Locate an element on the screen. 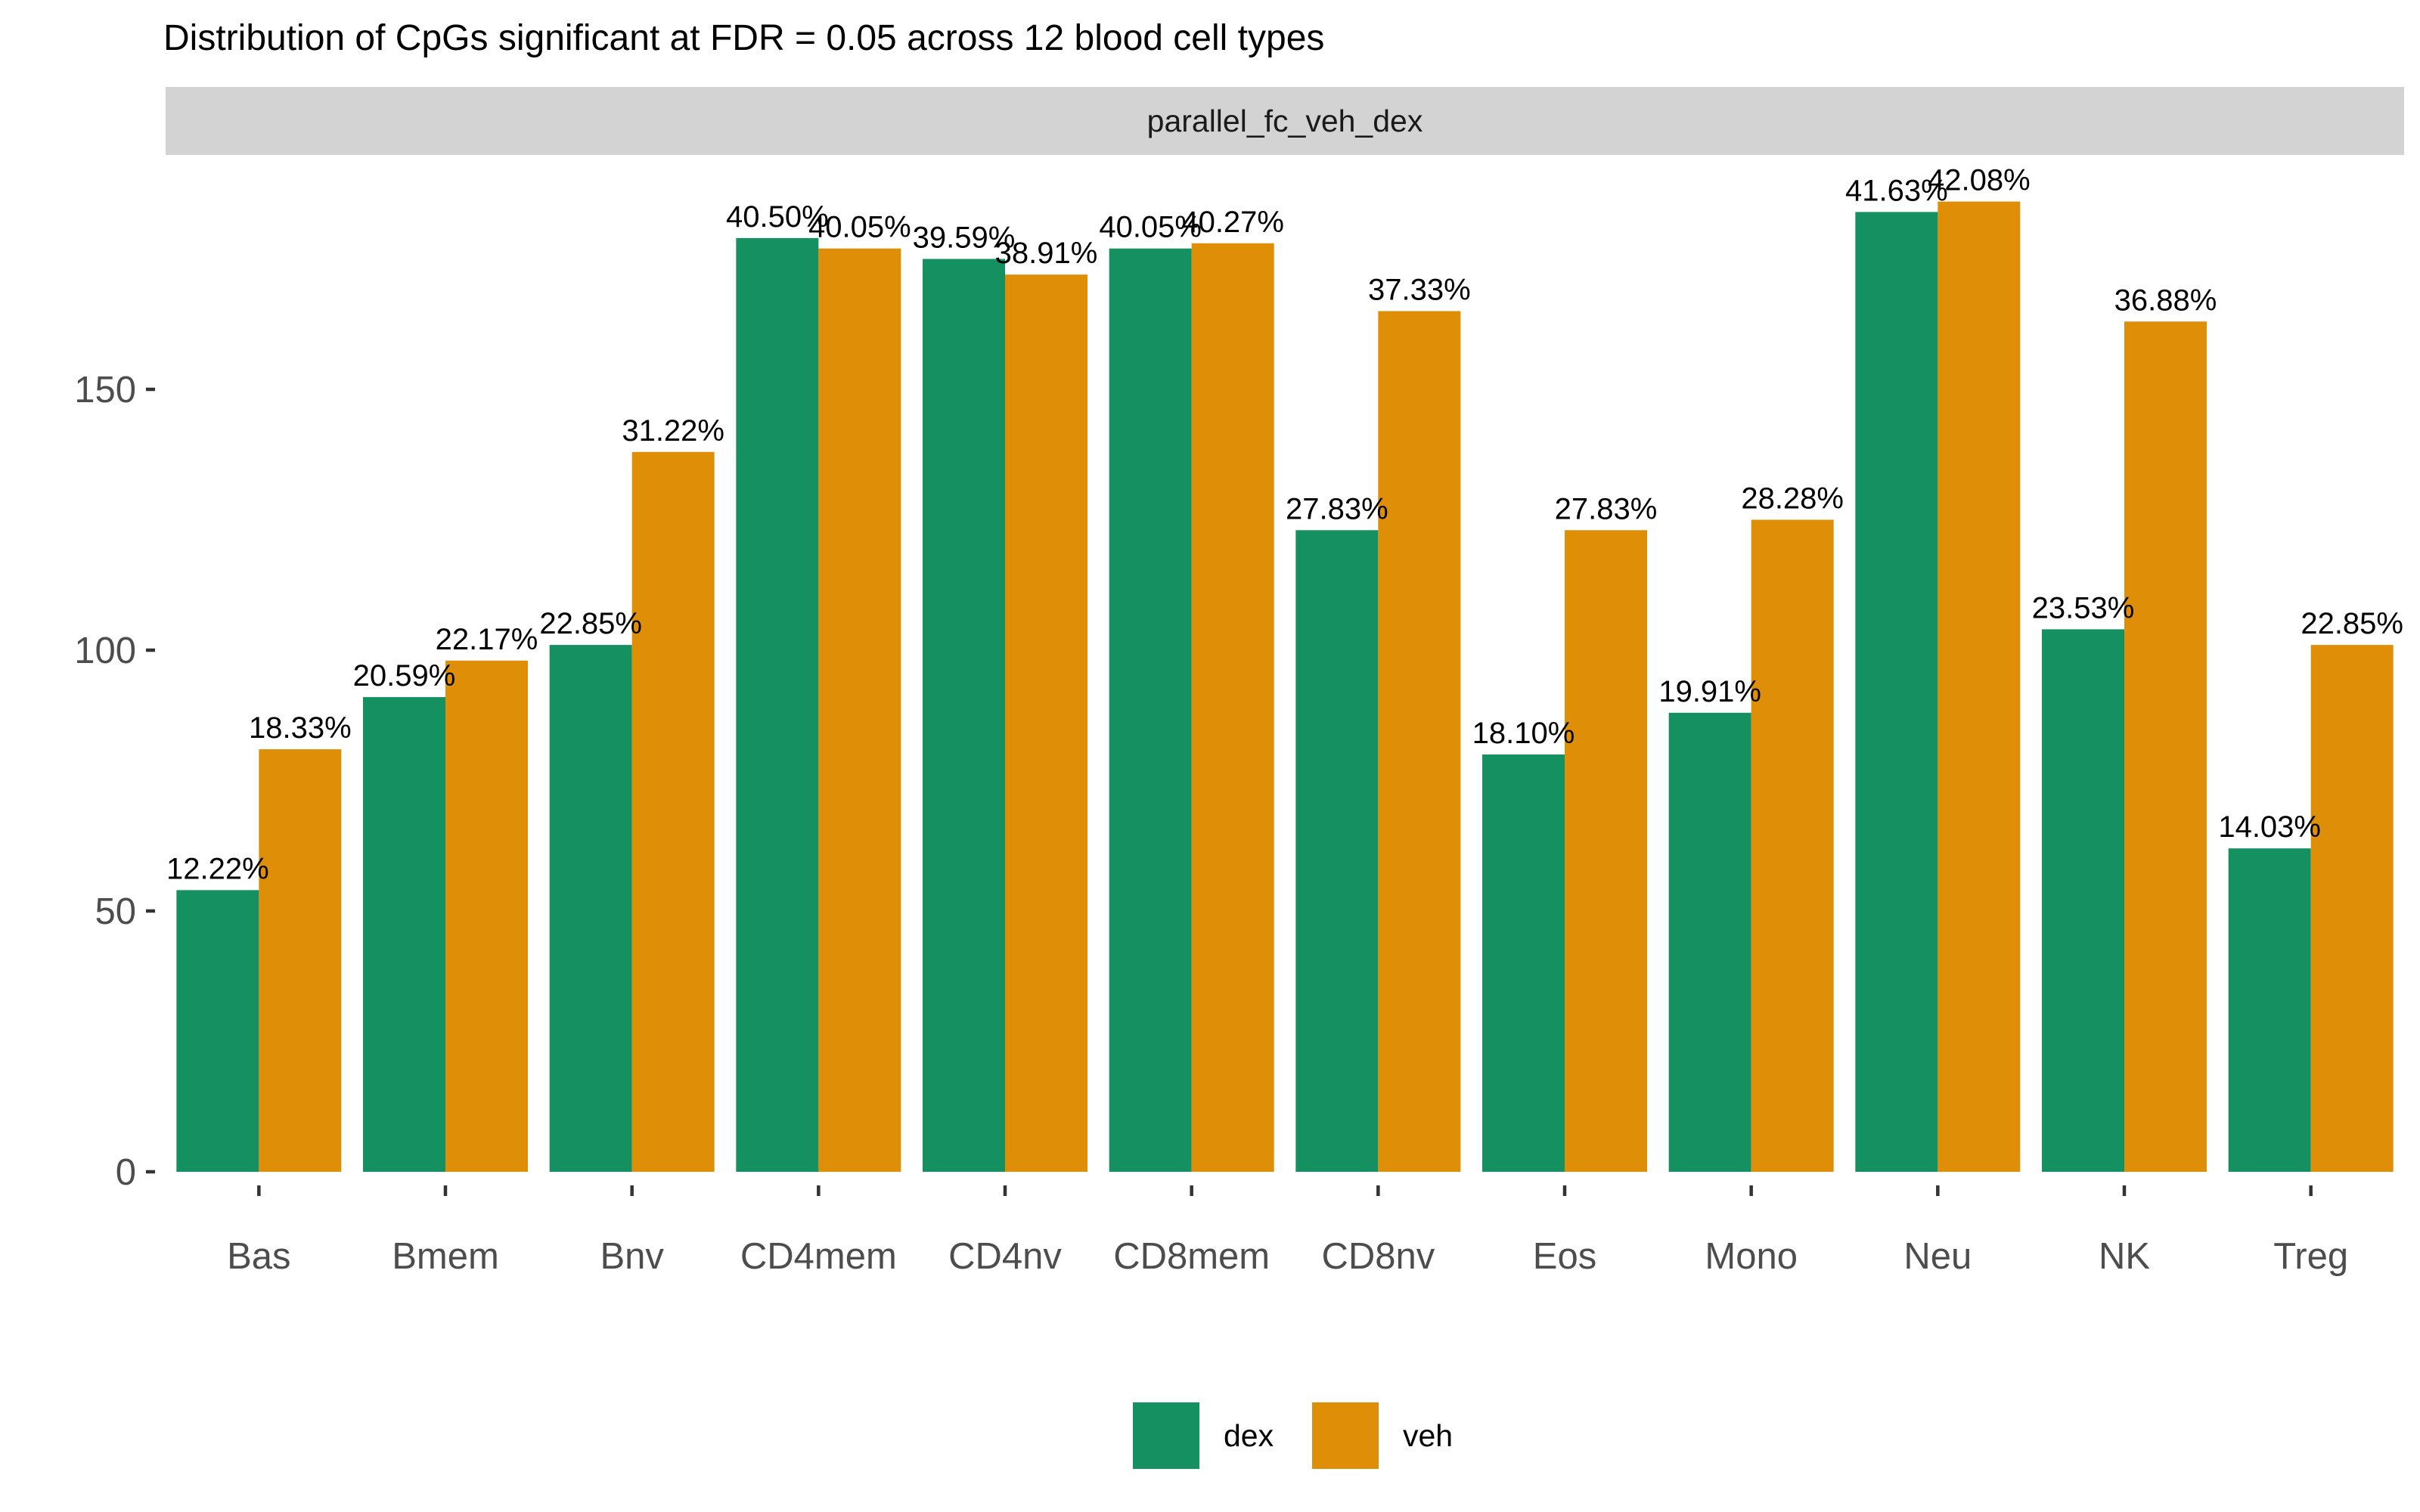 Image resolution: width=2420 pixels, height=1512 pixels. bar-dex-mono is located at coordinates (1709, 942).